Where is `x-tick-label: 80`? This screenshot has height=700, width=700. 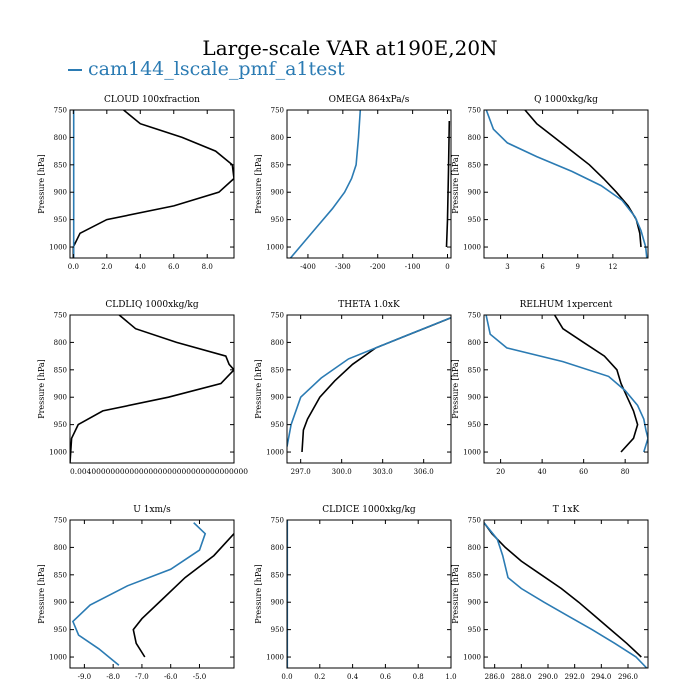
x-tick-label: 80 is located at coordinates (625, 472).